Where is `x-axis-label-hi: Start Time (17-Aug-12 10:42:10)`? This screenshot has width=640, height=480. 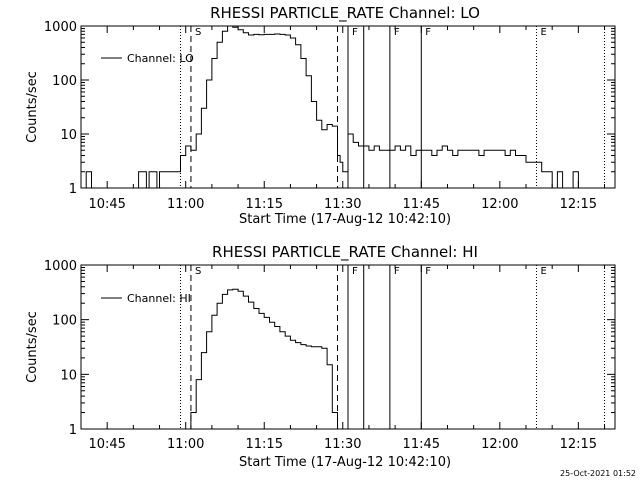
x-axis-label-hi: Start Time (17-Aug-12 10:42:10) is located at coordinates (345, 462).